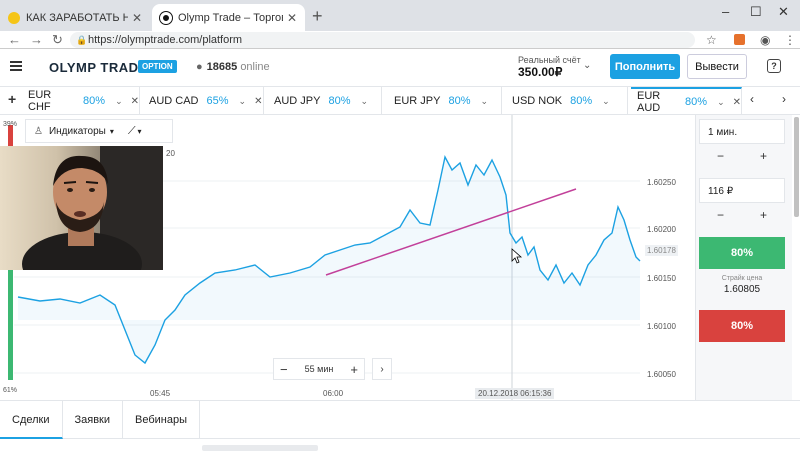 Image resolution: width=800 pixels, height=451 pixels. Describe the element at coordinates (162, 420) in the screenshot. I see `tab-webinars: Вебинары` at that location.